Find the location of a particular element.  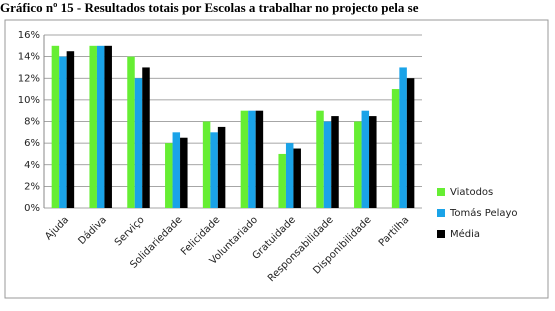

legend-label: Média is located at coordinates (465, 234).